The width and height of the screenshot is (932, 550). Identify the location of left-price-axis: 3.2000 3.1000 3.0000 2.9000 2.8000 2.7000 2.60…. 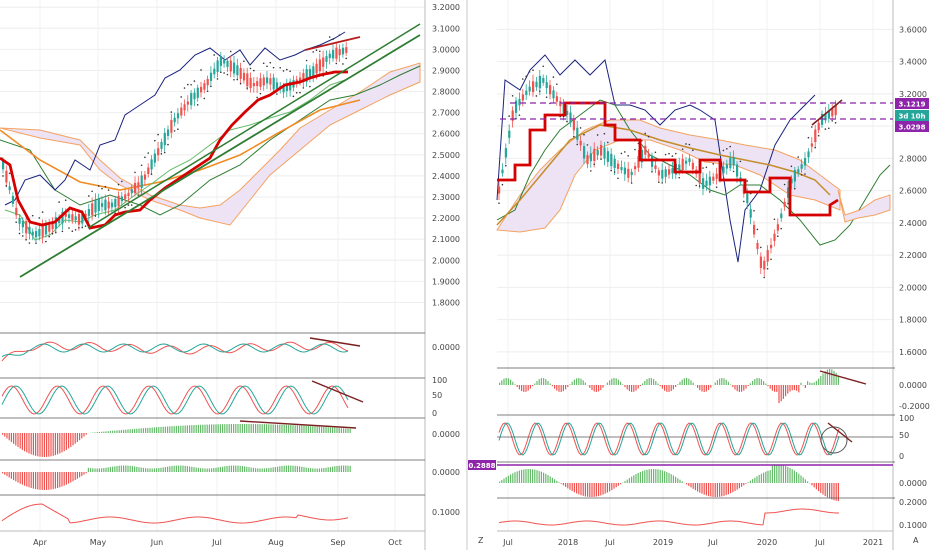
(446, 155).